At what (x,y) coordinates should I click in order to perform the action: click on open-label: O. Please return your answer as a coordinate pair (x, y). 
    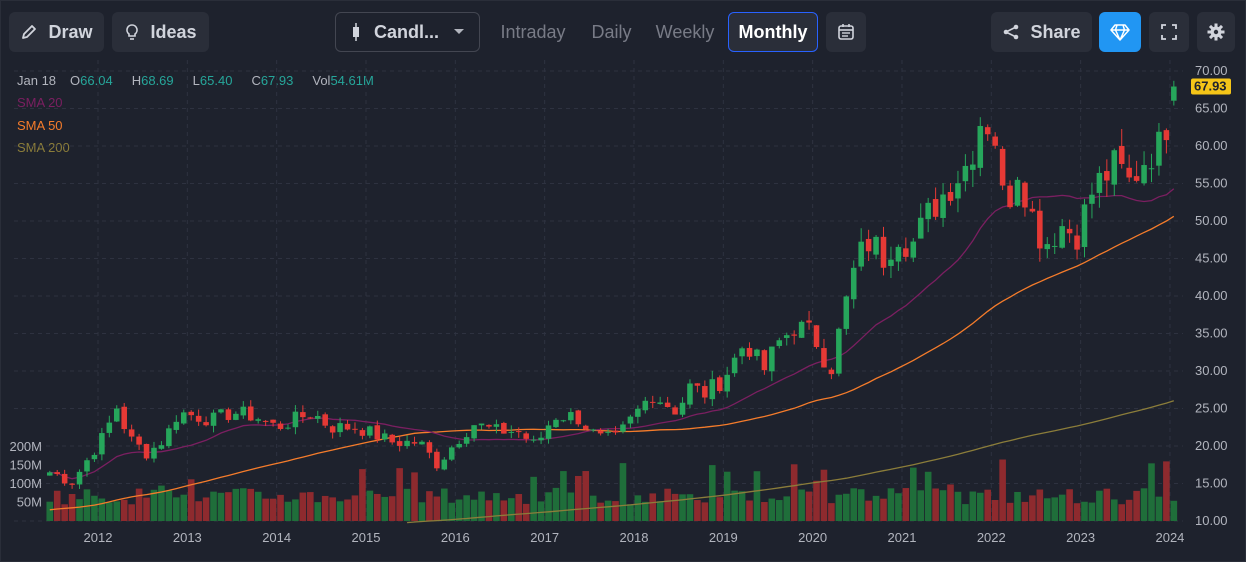
    Looking at the image, I should click on (75, 80).